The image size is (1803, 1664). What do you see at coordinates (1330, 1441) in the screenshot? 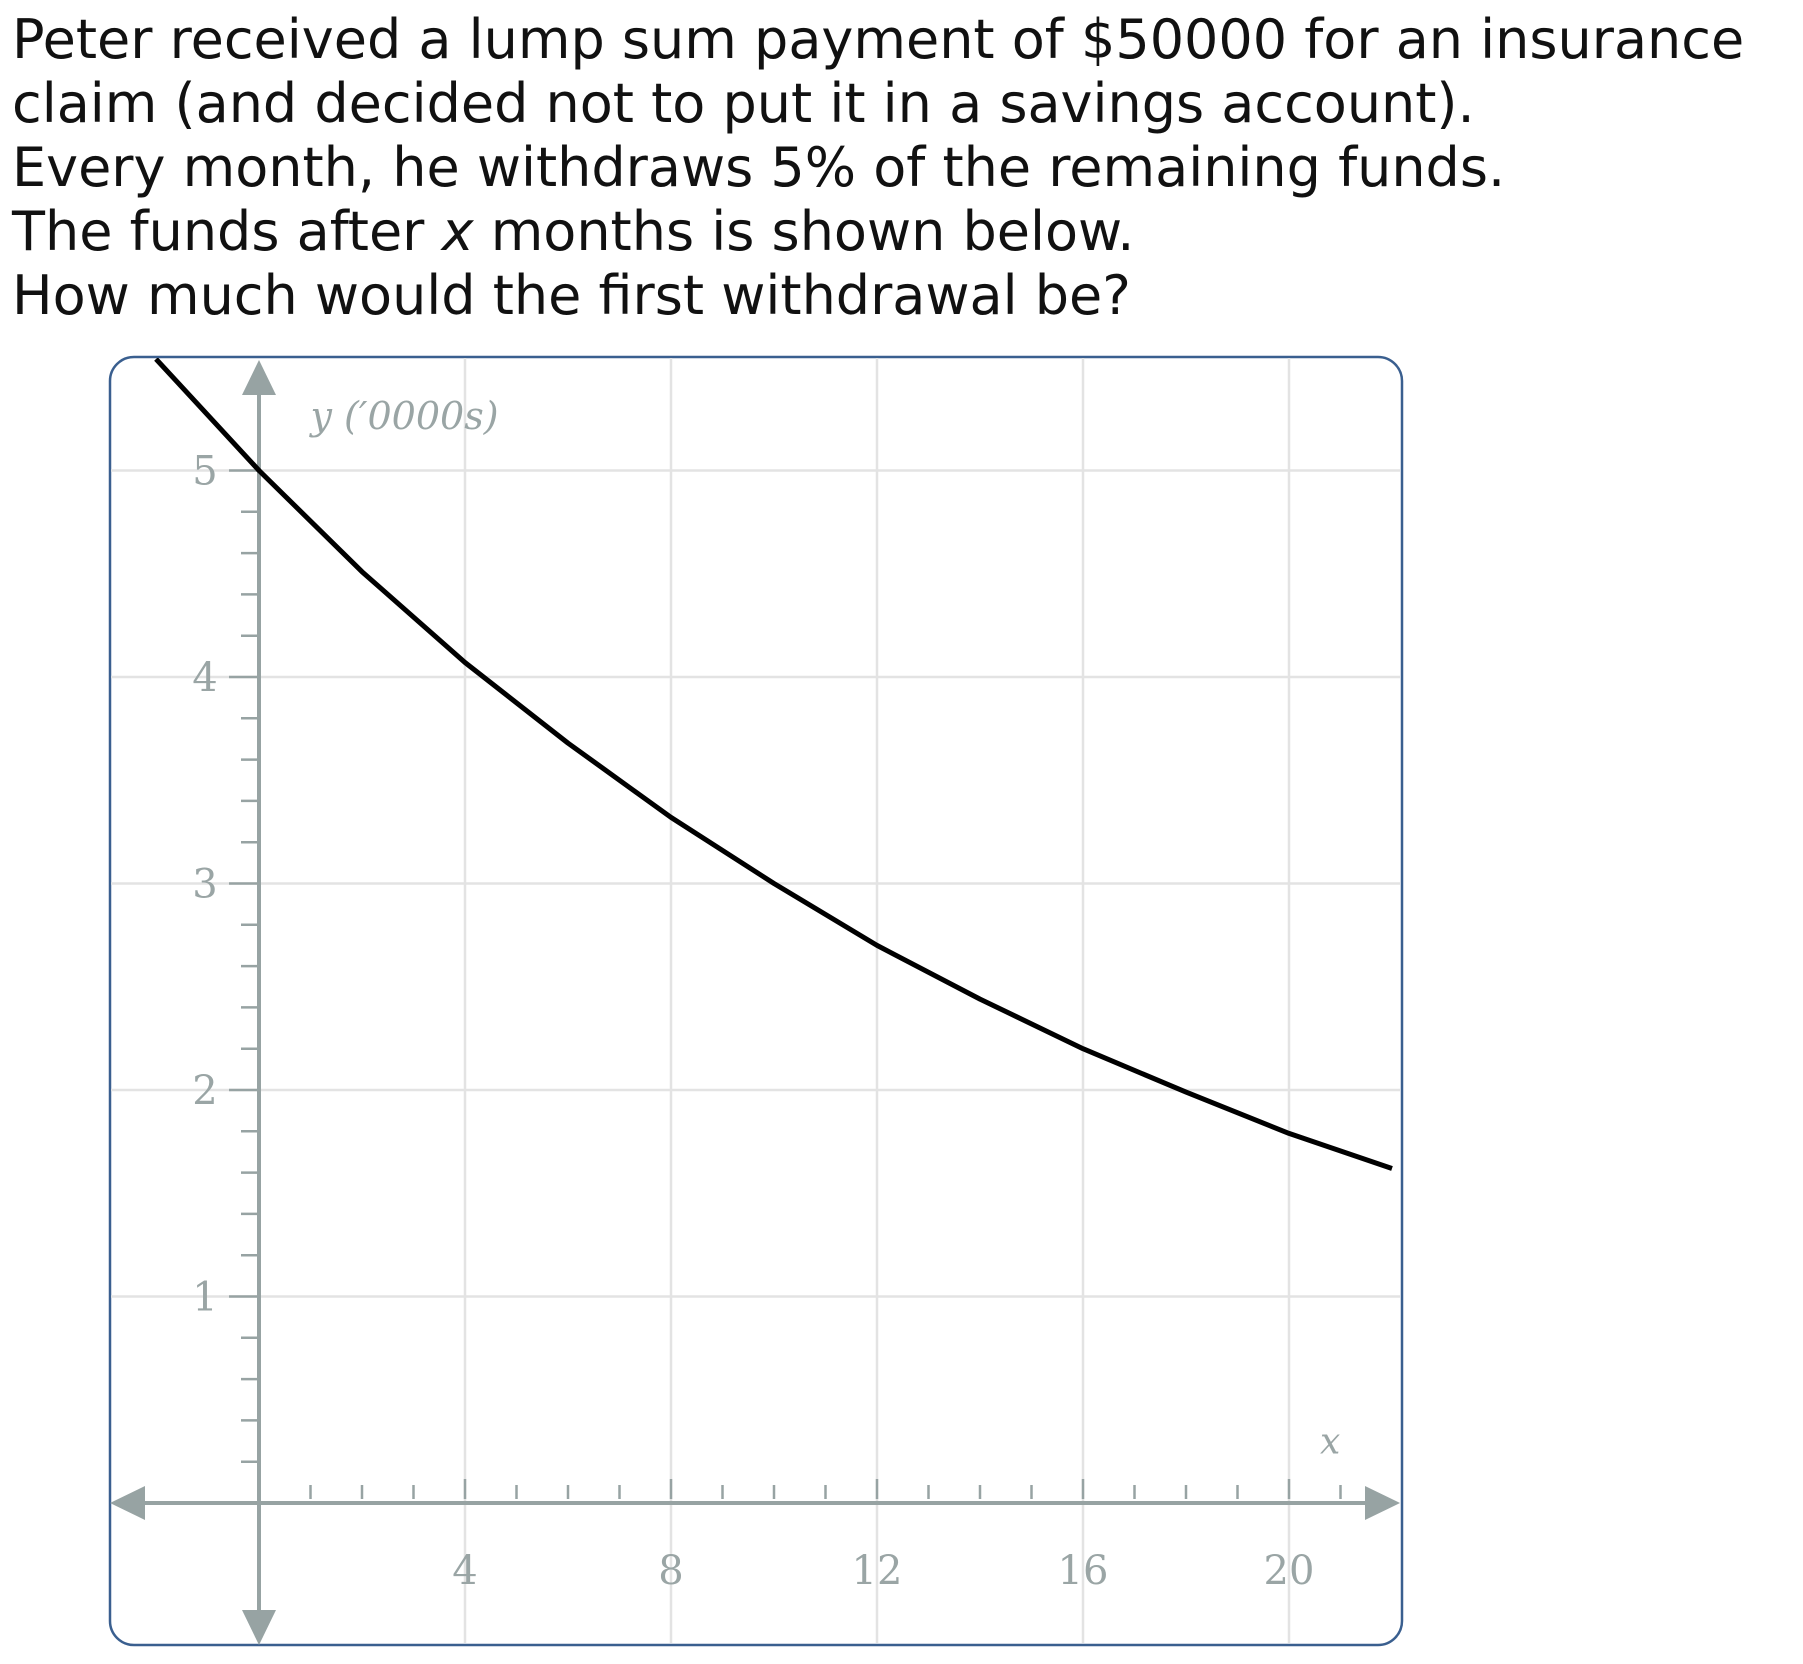
I see `x-axis-label: x` at bounding box center [1330, 1441].